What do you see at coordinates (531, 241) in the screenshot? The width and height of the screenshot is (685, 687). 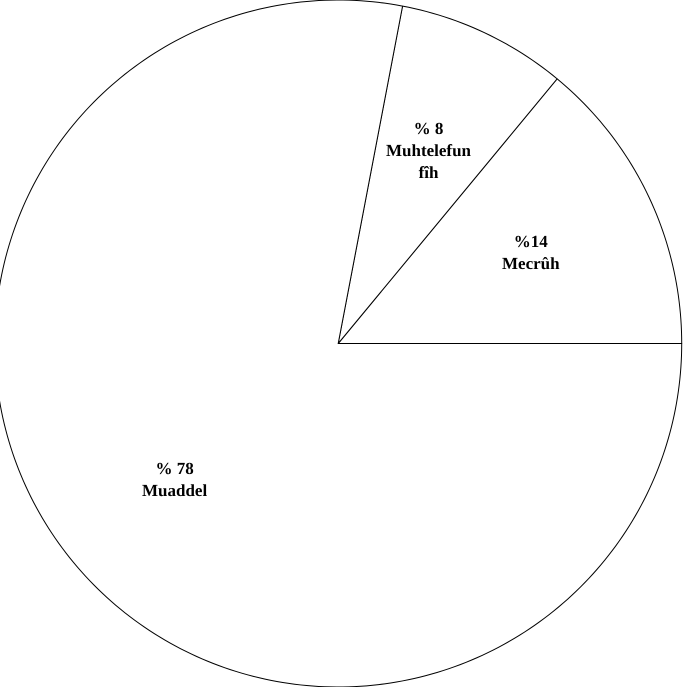 I see `data-label: %14` at bounding box center [531, 241].